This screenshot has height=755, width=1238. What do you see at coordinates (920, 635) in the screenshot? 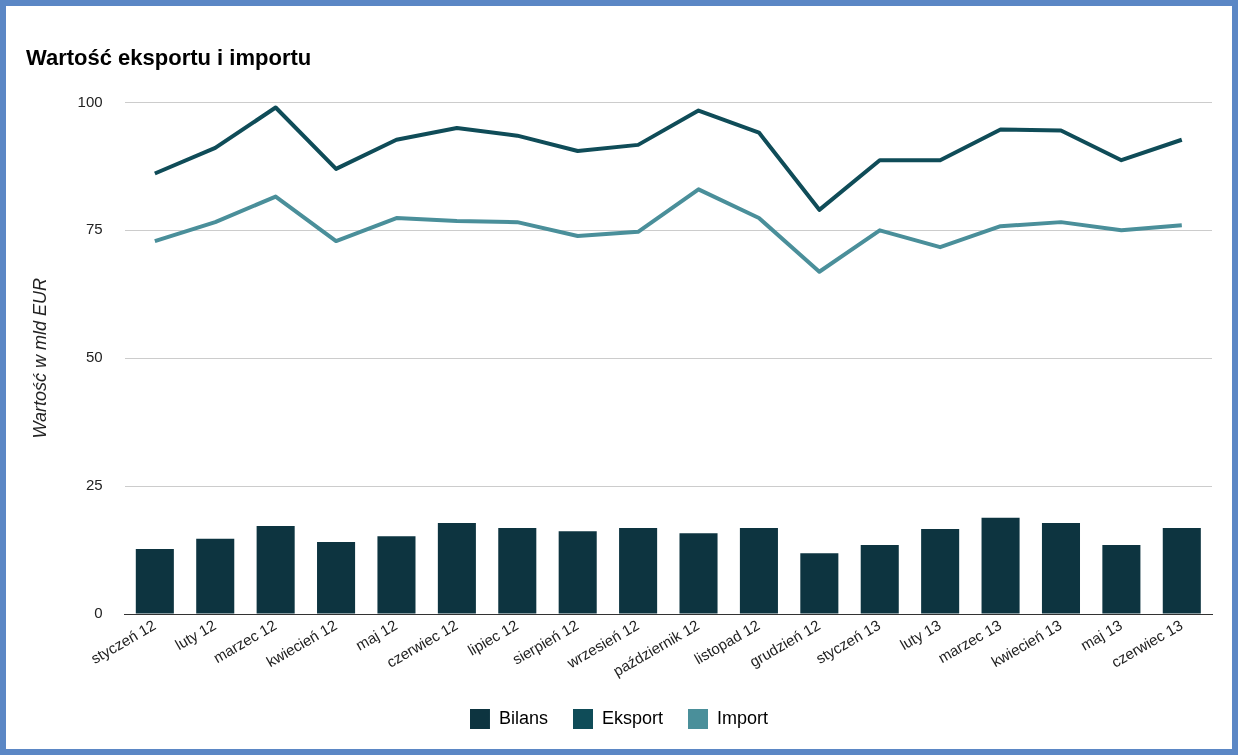
I see `x-tick-label: luty 13` at bounding box center [920, 635].